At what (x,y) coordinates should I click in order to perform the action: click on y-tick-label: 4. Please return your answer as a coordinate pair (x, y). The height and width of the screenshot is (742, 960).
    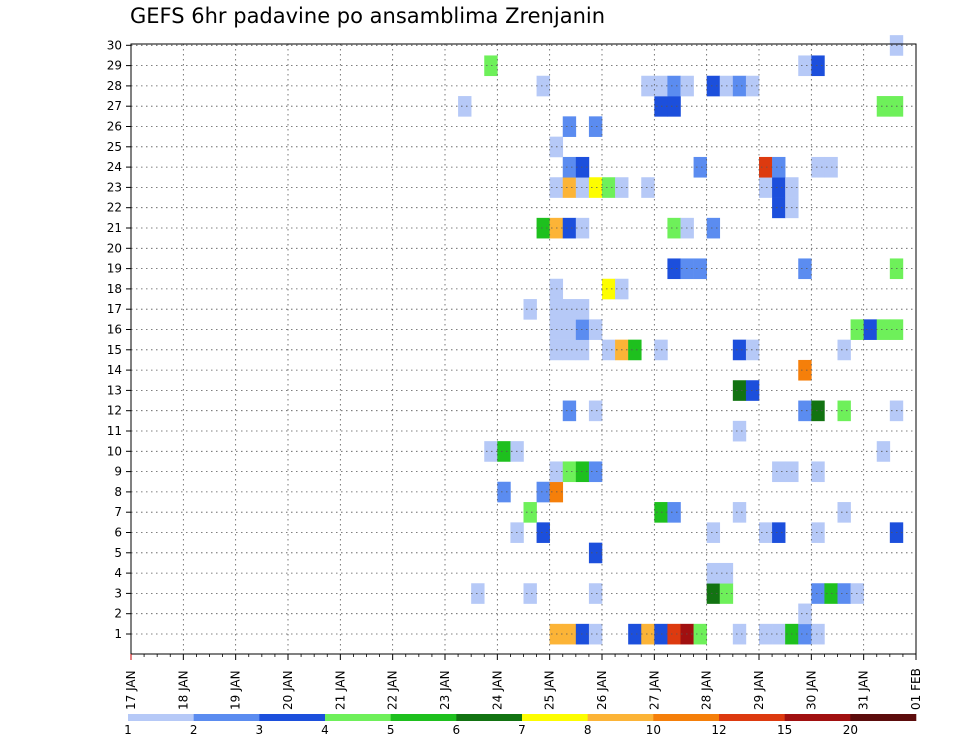
    Looking at the image, I should click on (118, 573).